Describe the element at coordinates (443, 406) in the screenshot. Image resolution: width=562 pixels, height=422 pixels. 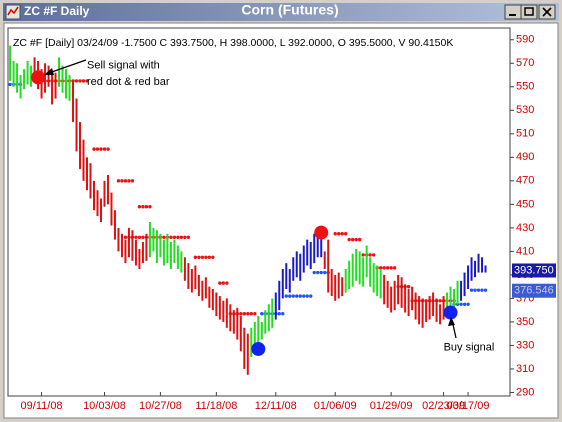
I see `x-tick-label: 02/23/09` at that location.